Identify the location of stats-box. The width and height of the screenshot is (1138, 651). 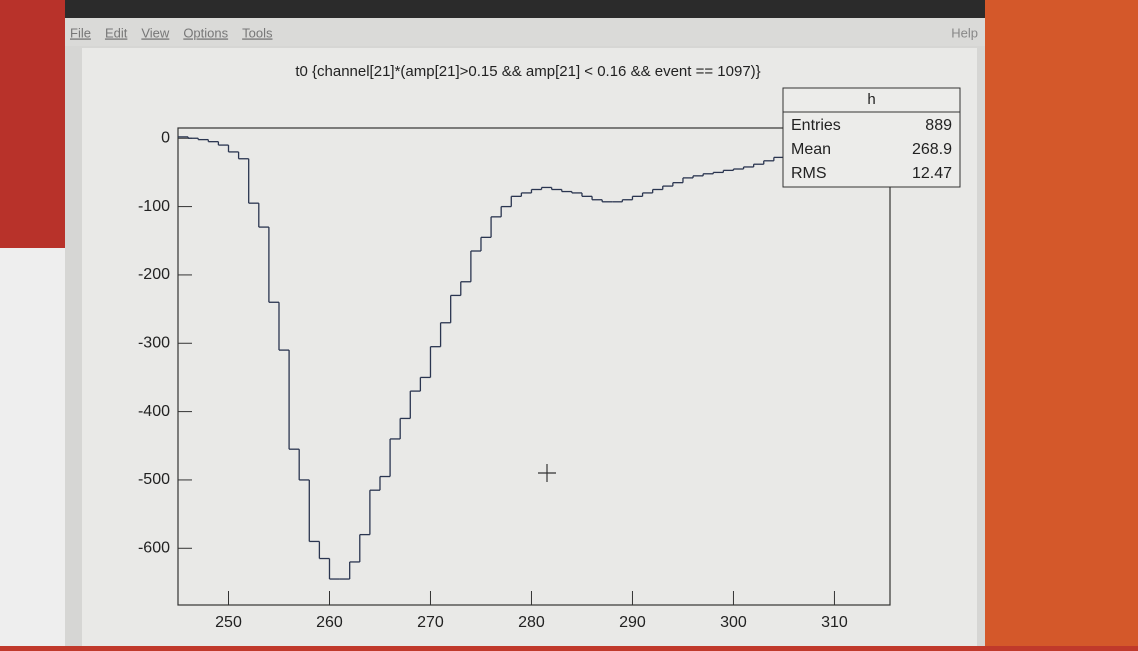
(871, 137).